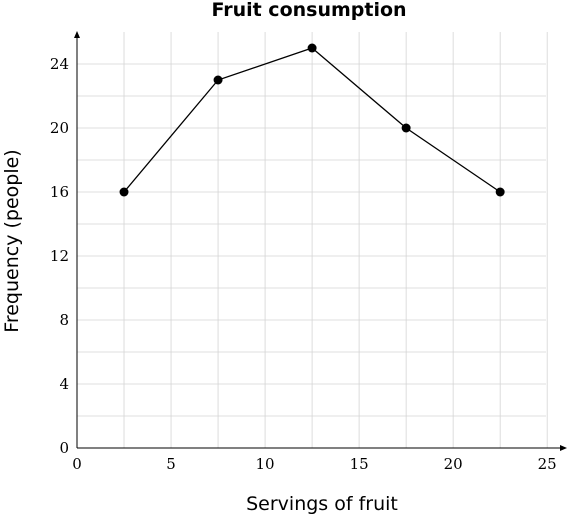 This screenshot has width=567, height=516. I want to click on y-tick-label: 4, so click(64, 384).